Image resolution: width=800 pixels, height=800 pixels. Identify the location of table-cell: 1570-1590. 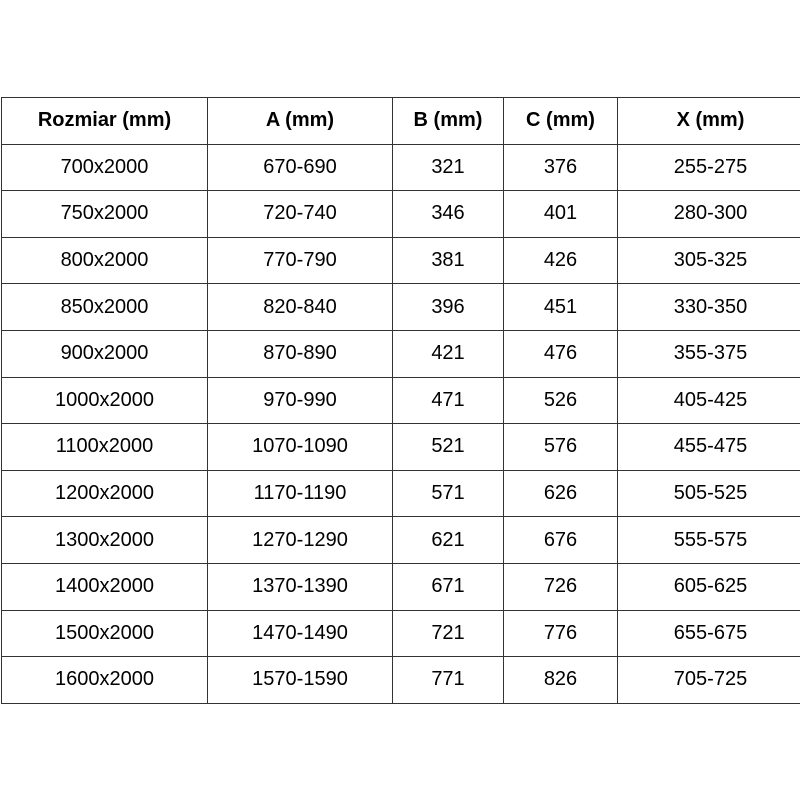
(300, 680).